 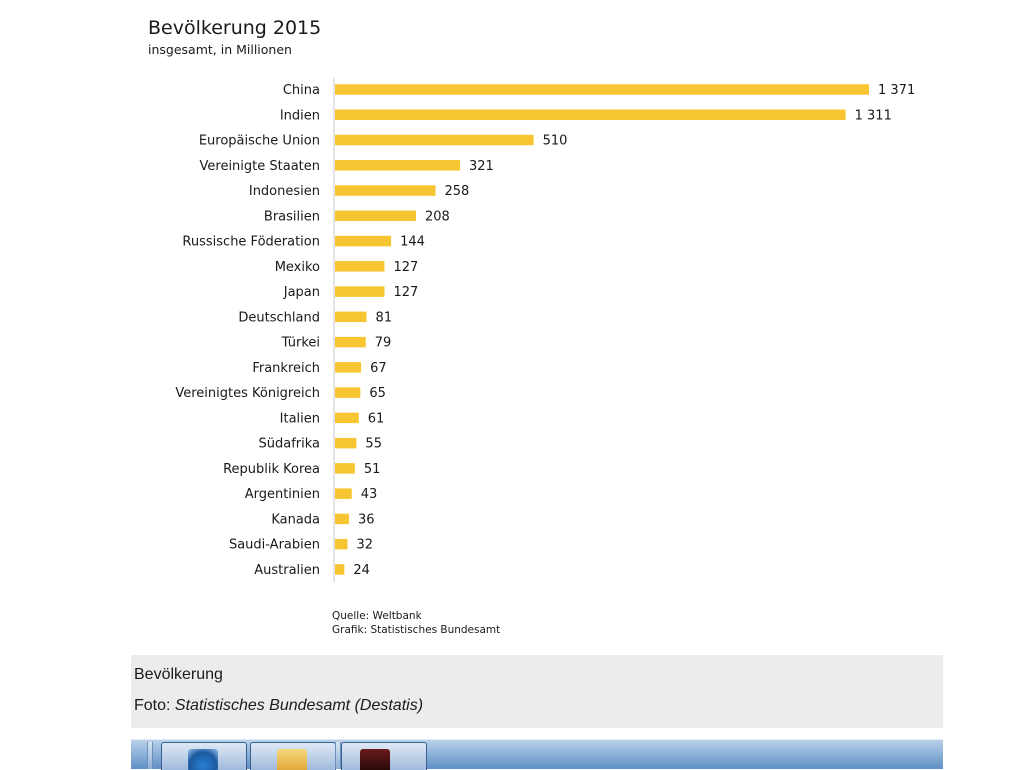 I want to click on value-label: 24, so click(x=361, y=570).